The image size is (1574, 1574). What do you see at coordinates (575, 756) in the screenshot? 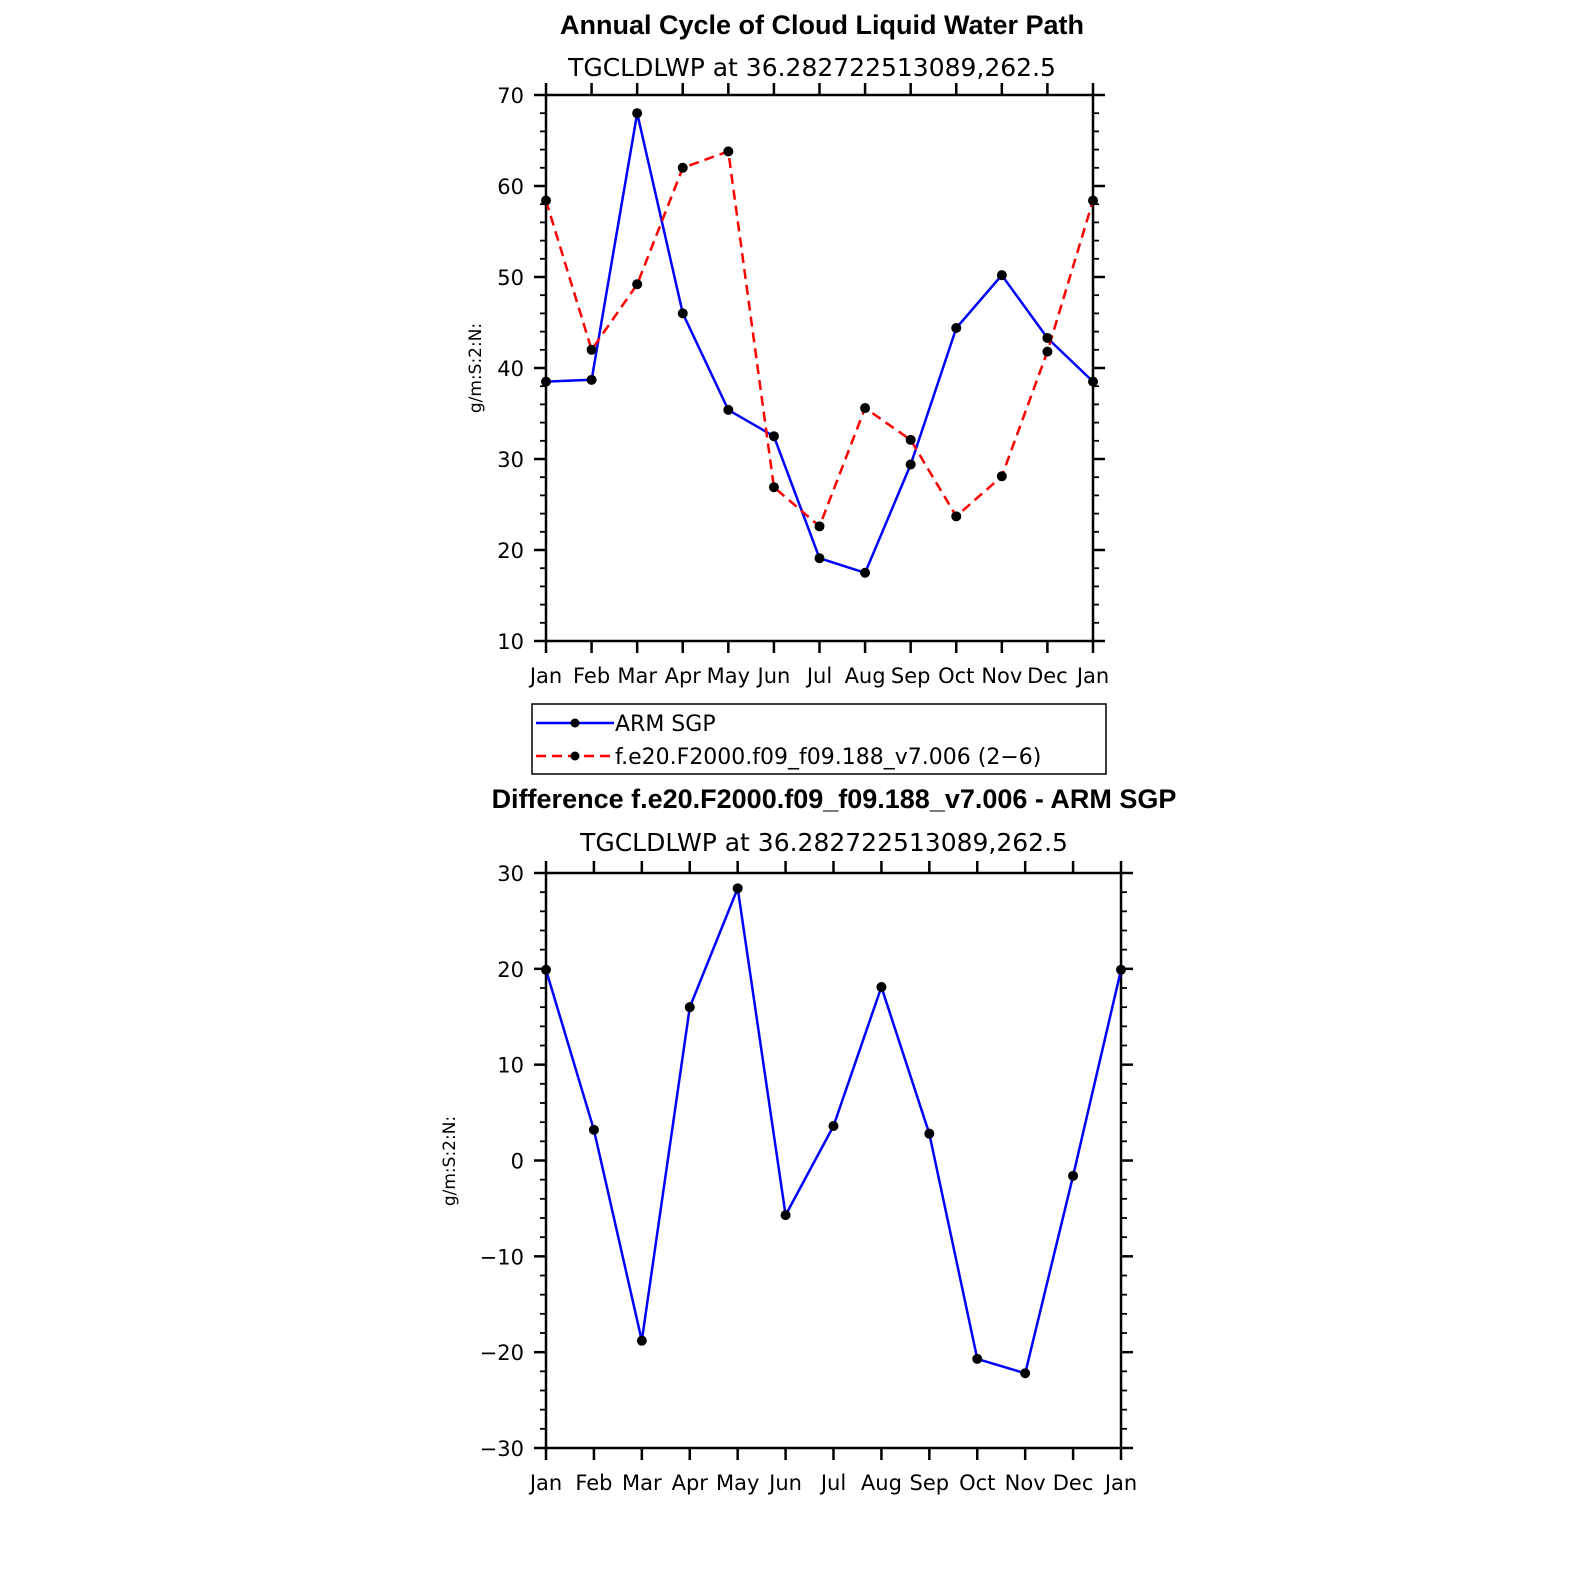
I see `legend-marker-model` at bounding box center [575, 756].